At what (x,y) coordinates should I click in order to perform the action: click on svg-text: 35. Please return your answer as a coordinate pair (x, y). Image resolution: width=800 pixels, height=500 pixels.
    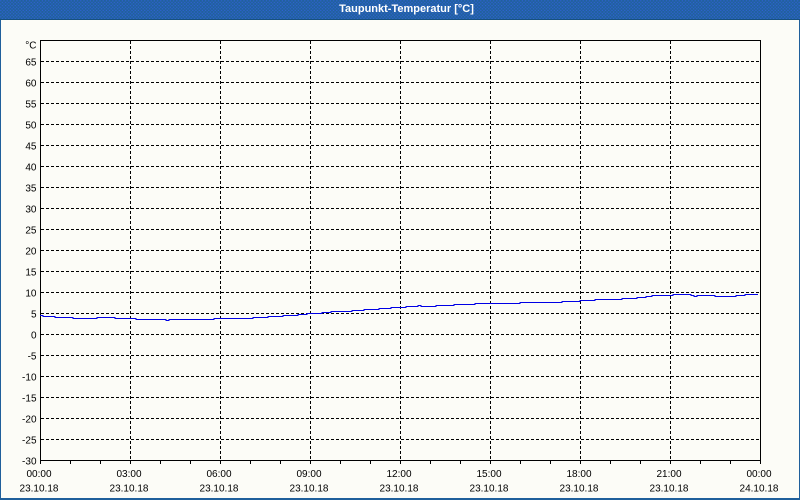
    Looking at the image, I should click on (31, 189).